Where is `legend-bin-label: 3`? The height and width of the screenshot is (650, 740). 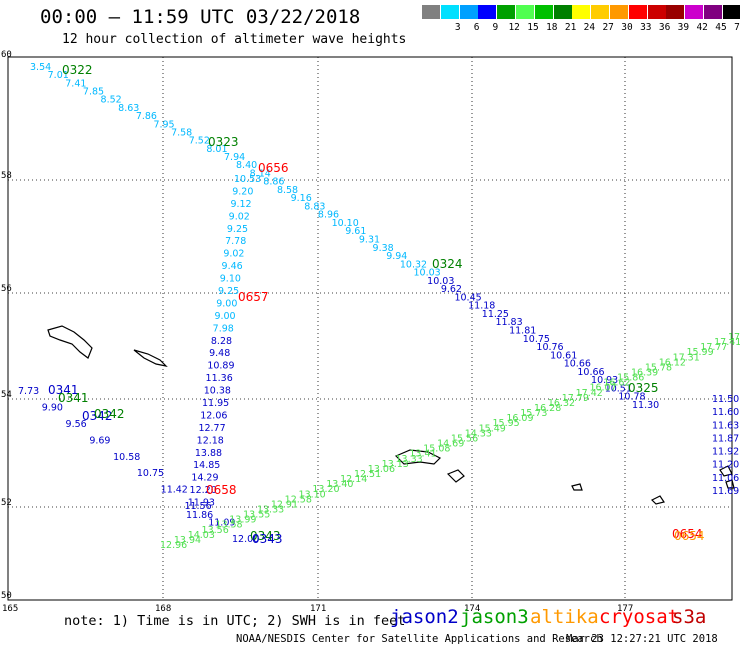 legend-bin-label: 3 is located at coordinates (457, 27).